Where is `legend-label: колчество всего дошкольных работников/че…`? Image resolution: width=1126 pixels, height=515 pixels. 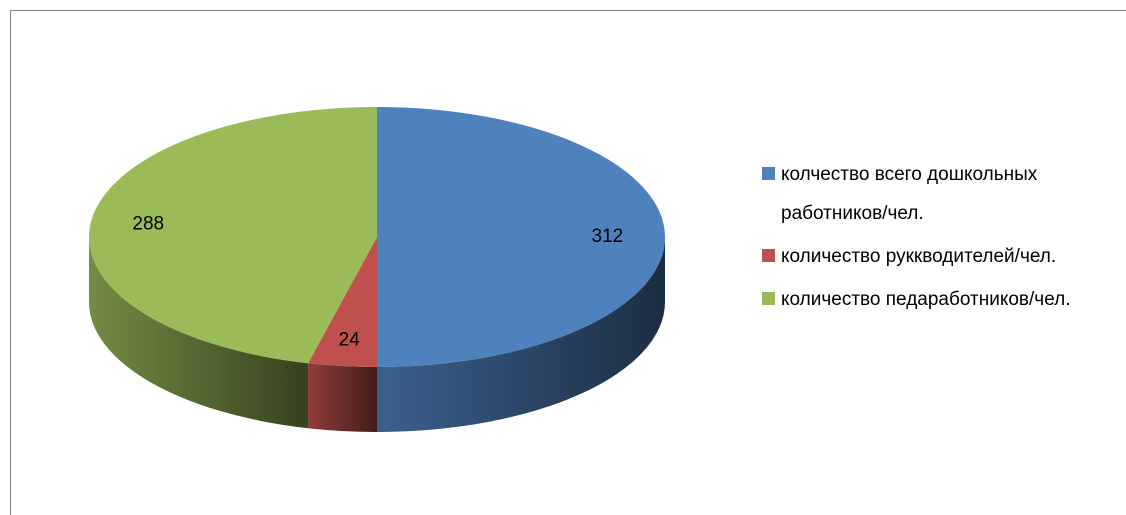
legend-label: колчество всего дошкольных работников/че… is located at coordinates (909, 194).